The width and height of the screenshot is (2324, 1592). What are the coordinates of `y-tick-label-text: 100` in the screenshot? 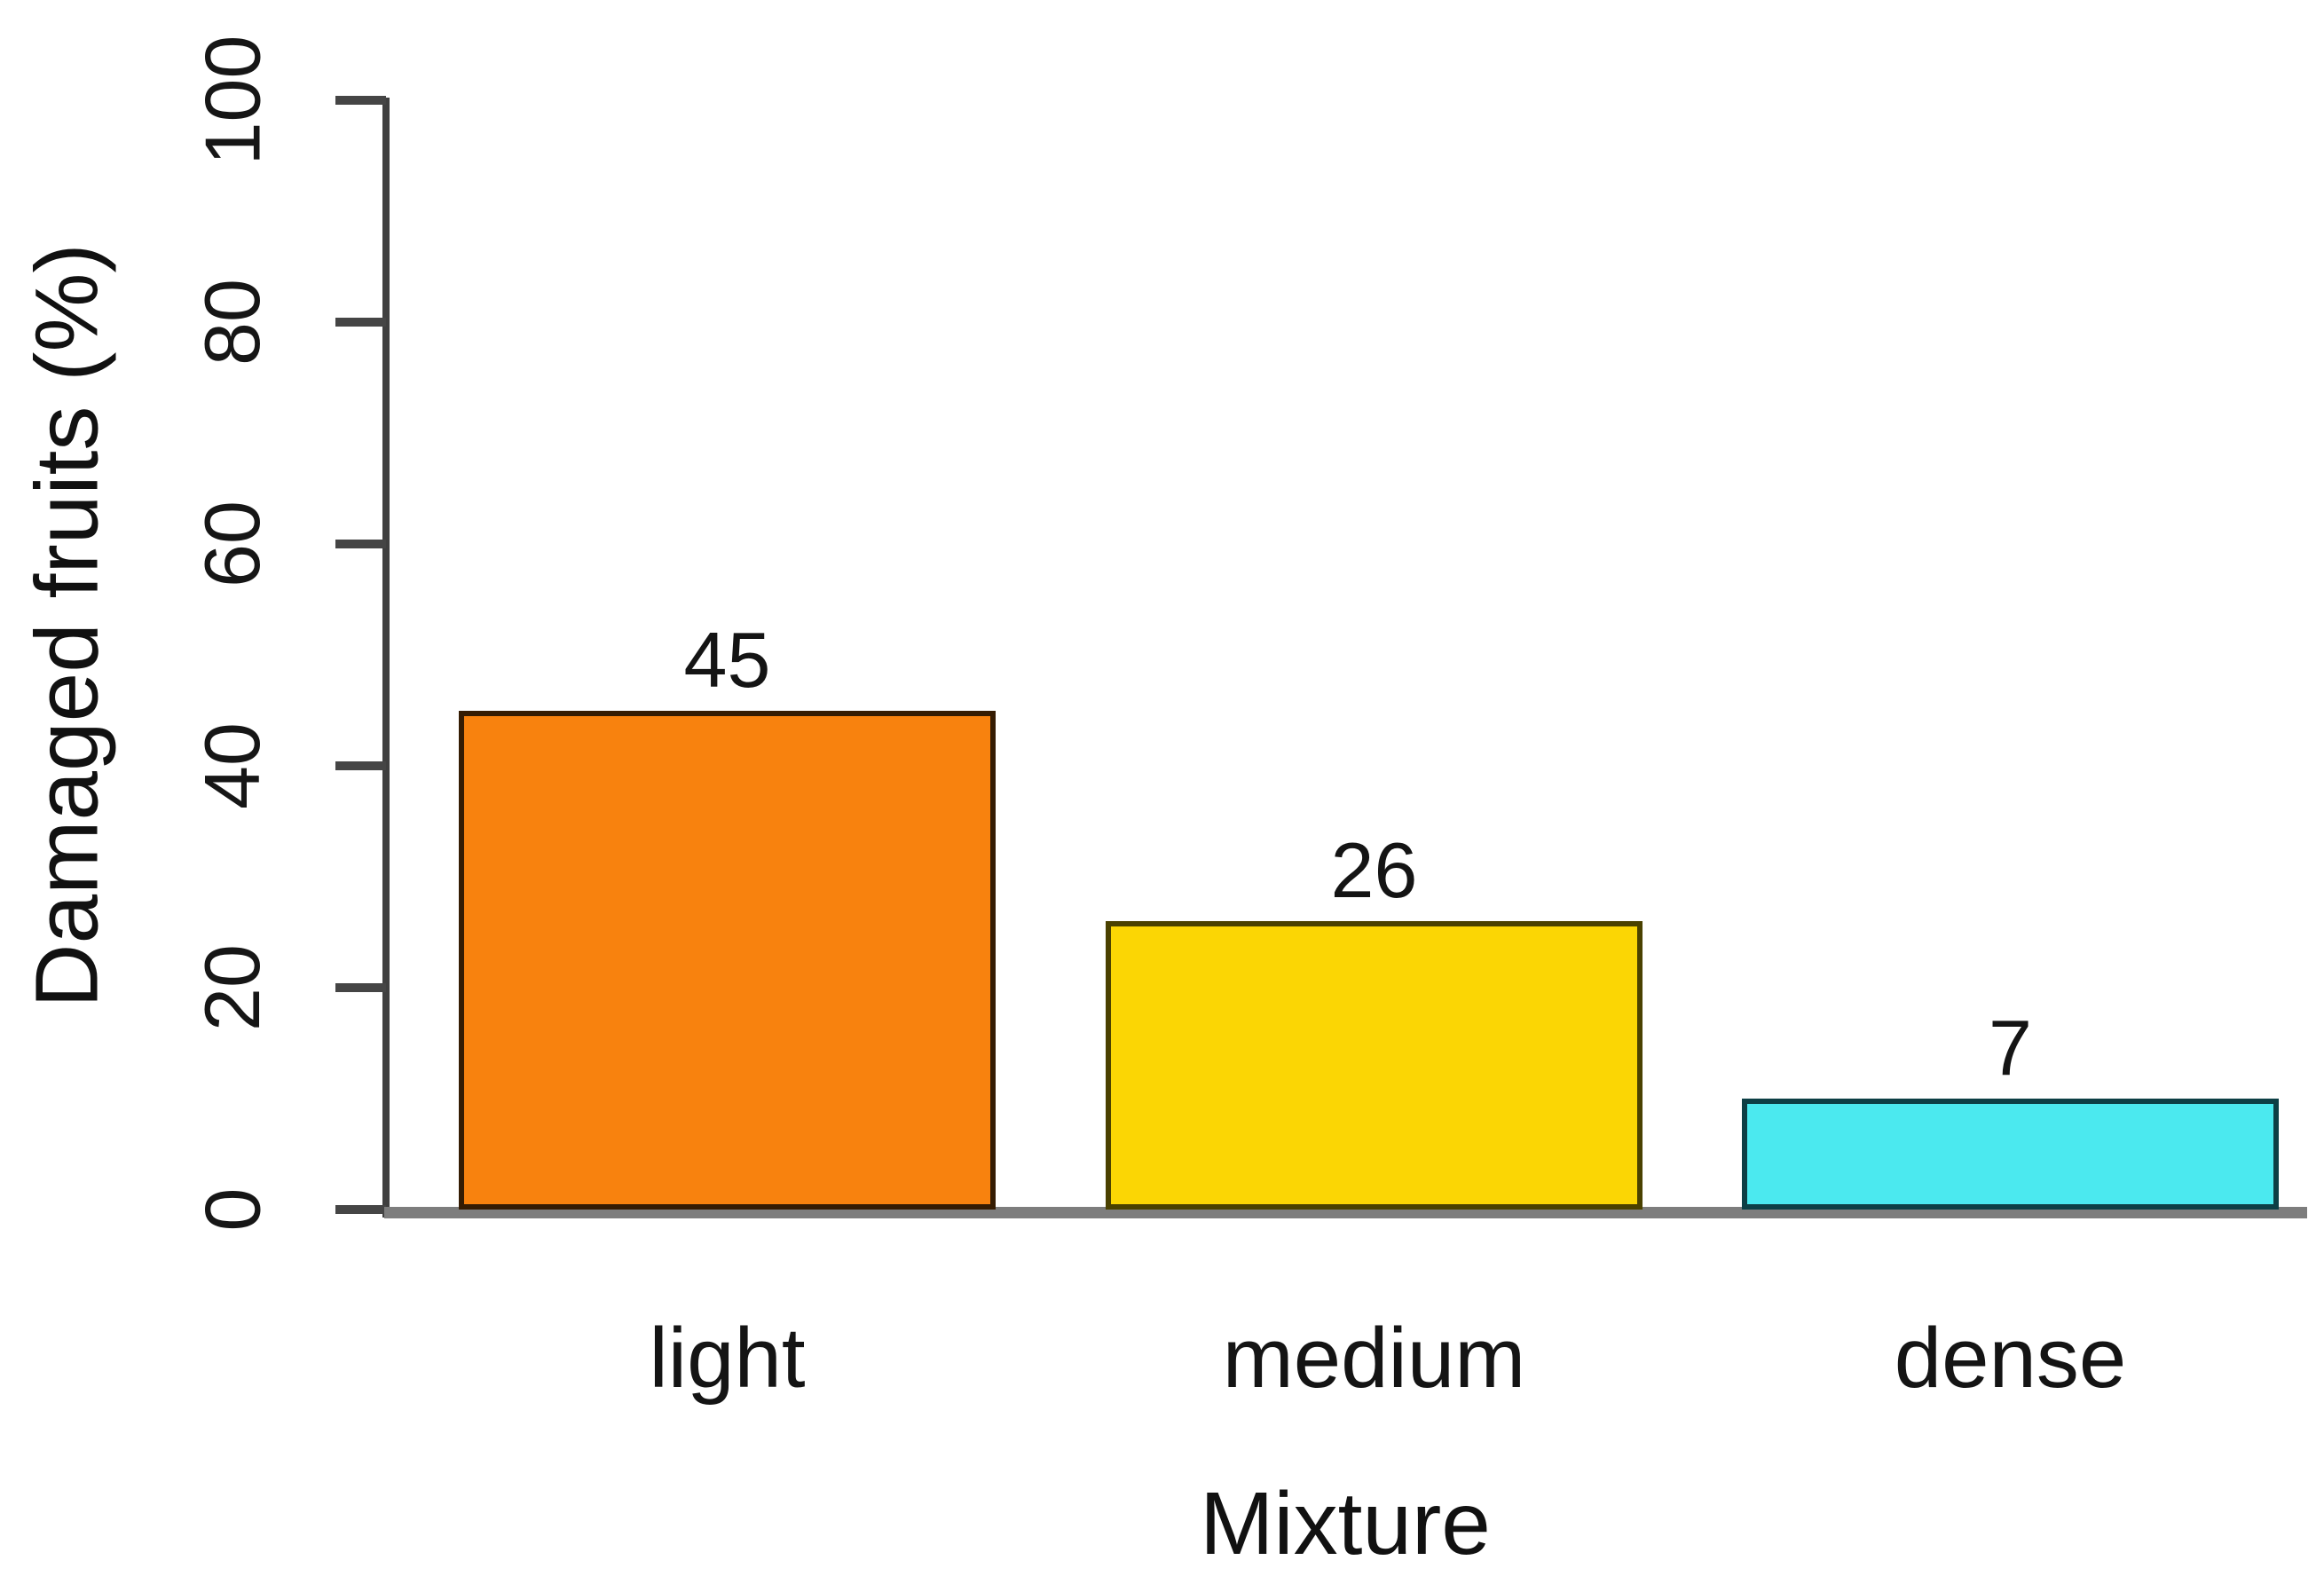 It's located at (232, 100).